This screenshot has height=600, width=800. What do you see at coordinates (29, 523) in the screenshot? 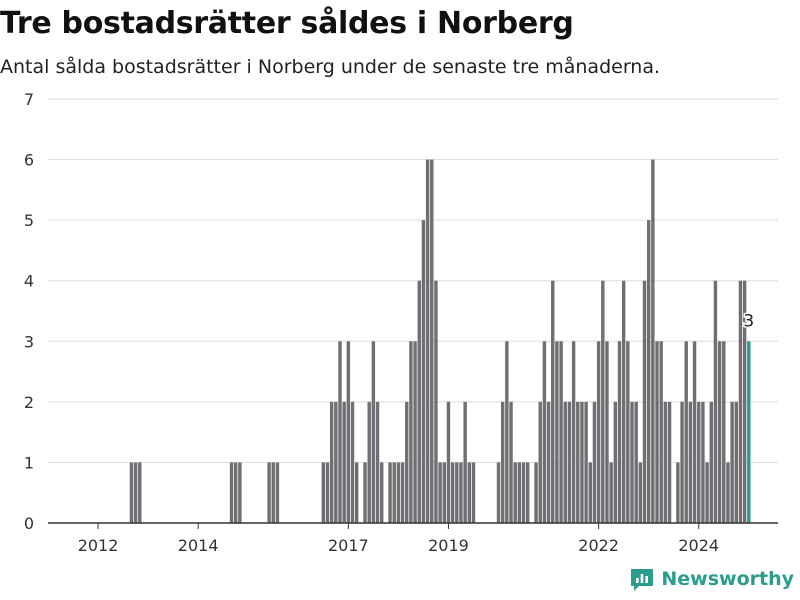
I see `y-tick-label: 0` at bounding box center [29, 523].